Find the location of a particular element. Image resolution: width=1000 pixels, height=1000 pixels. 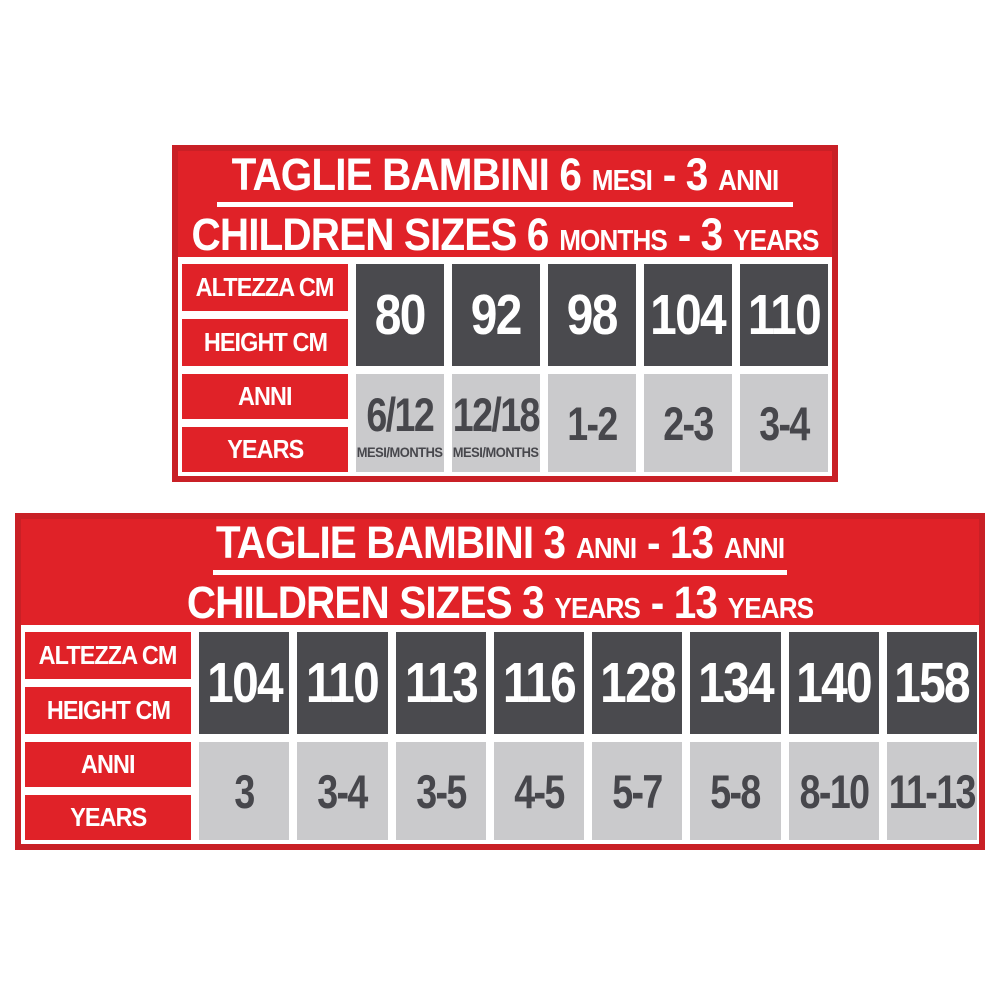

size-column: 116 4-5 is located at coordinates (538, 736).